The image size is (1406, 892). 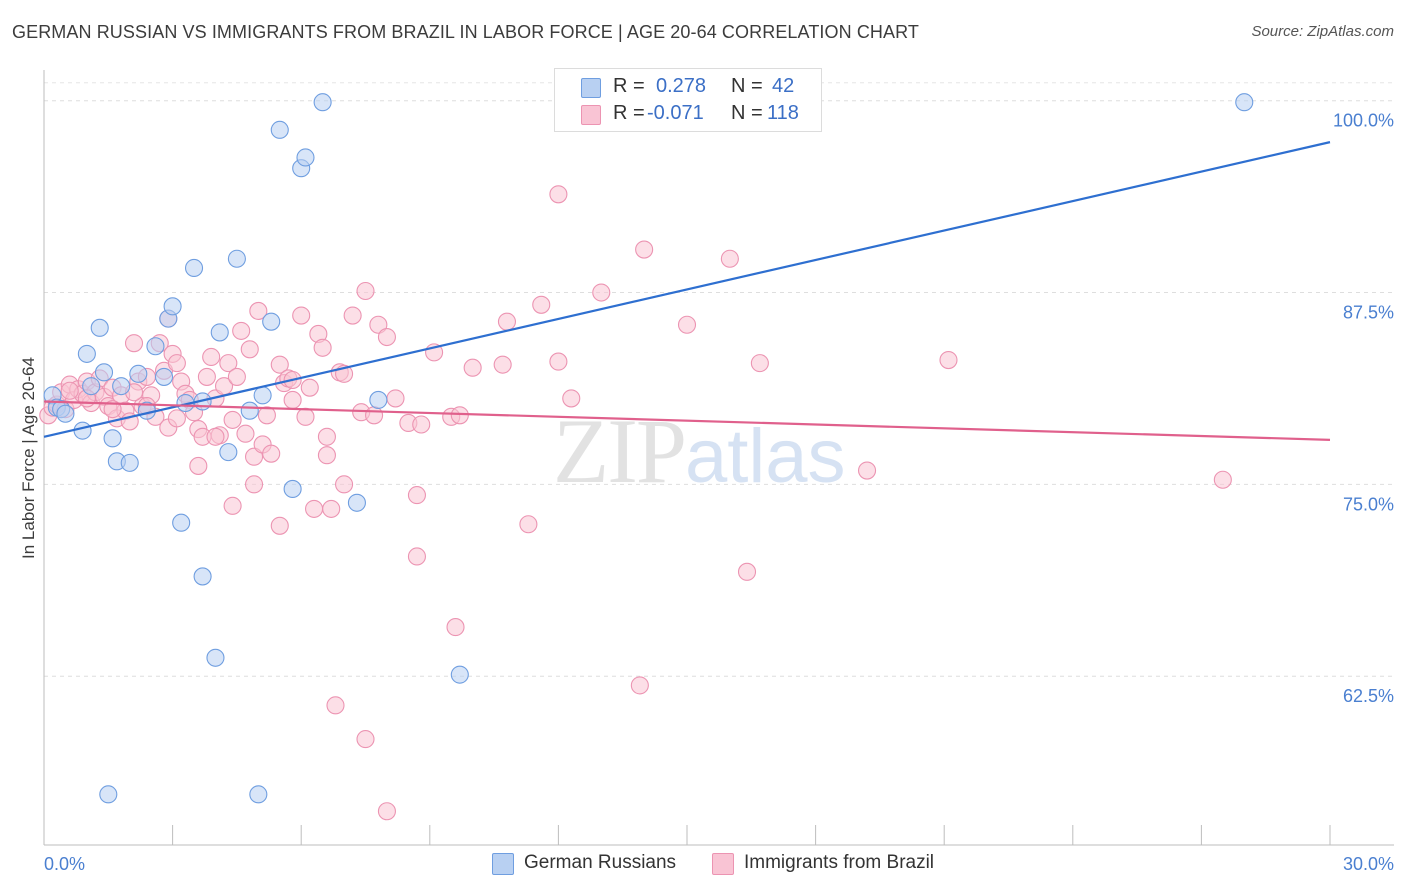 I want to click on x-tick-label: 0.0%, so click(x=64, y=864).